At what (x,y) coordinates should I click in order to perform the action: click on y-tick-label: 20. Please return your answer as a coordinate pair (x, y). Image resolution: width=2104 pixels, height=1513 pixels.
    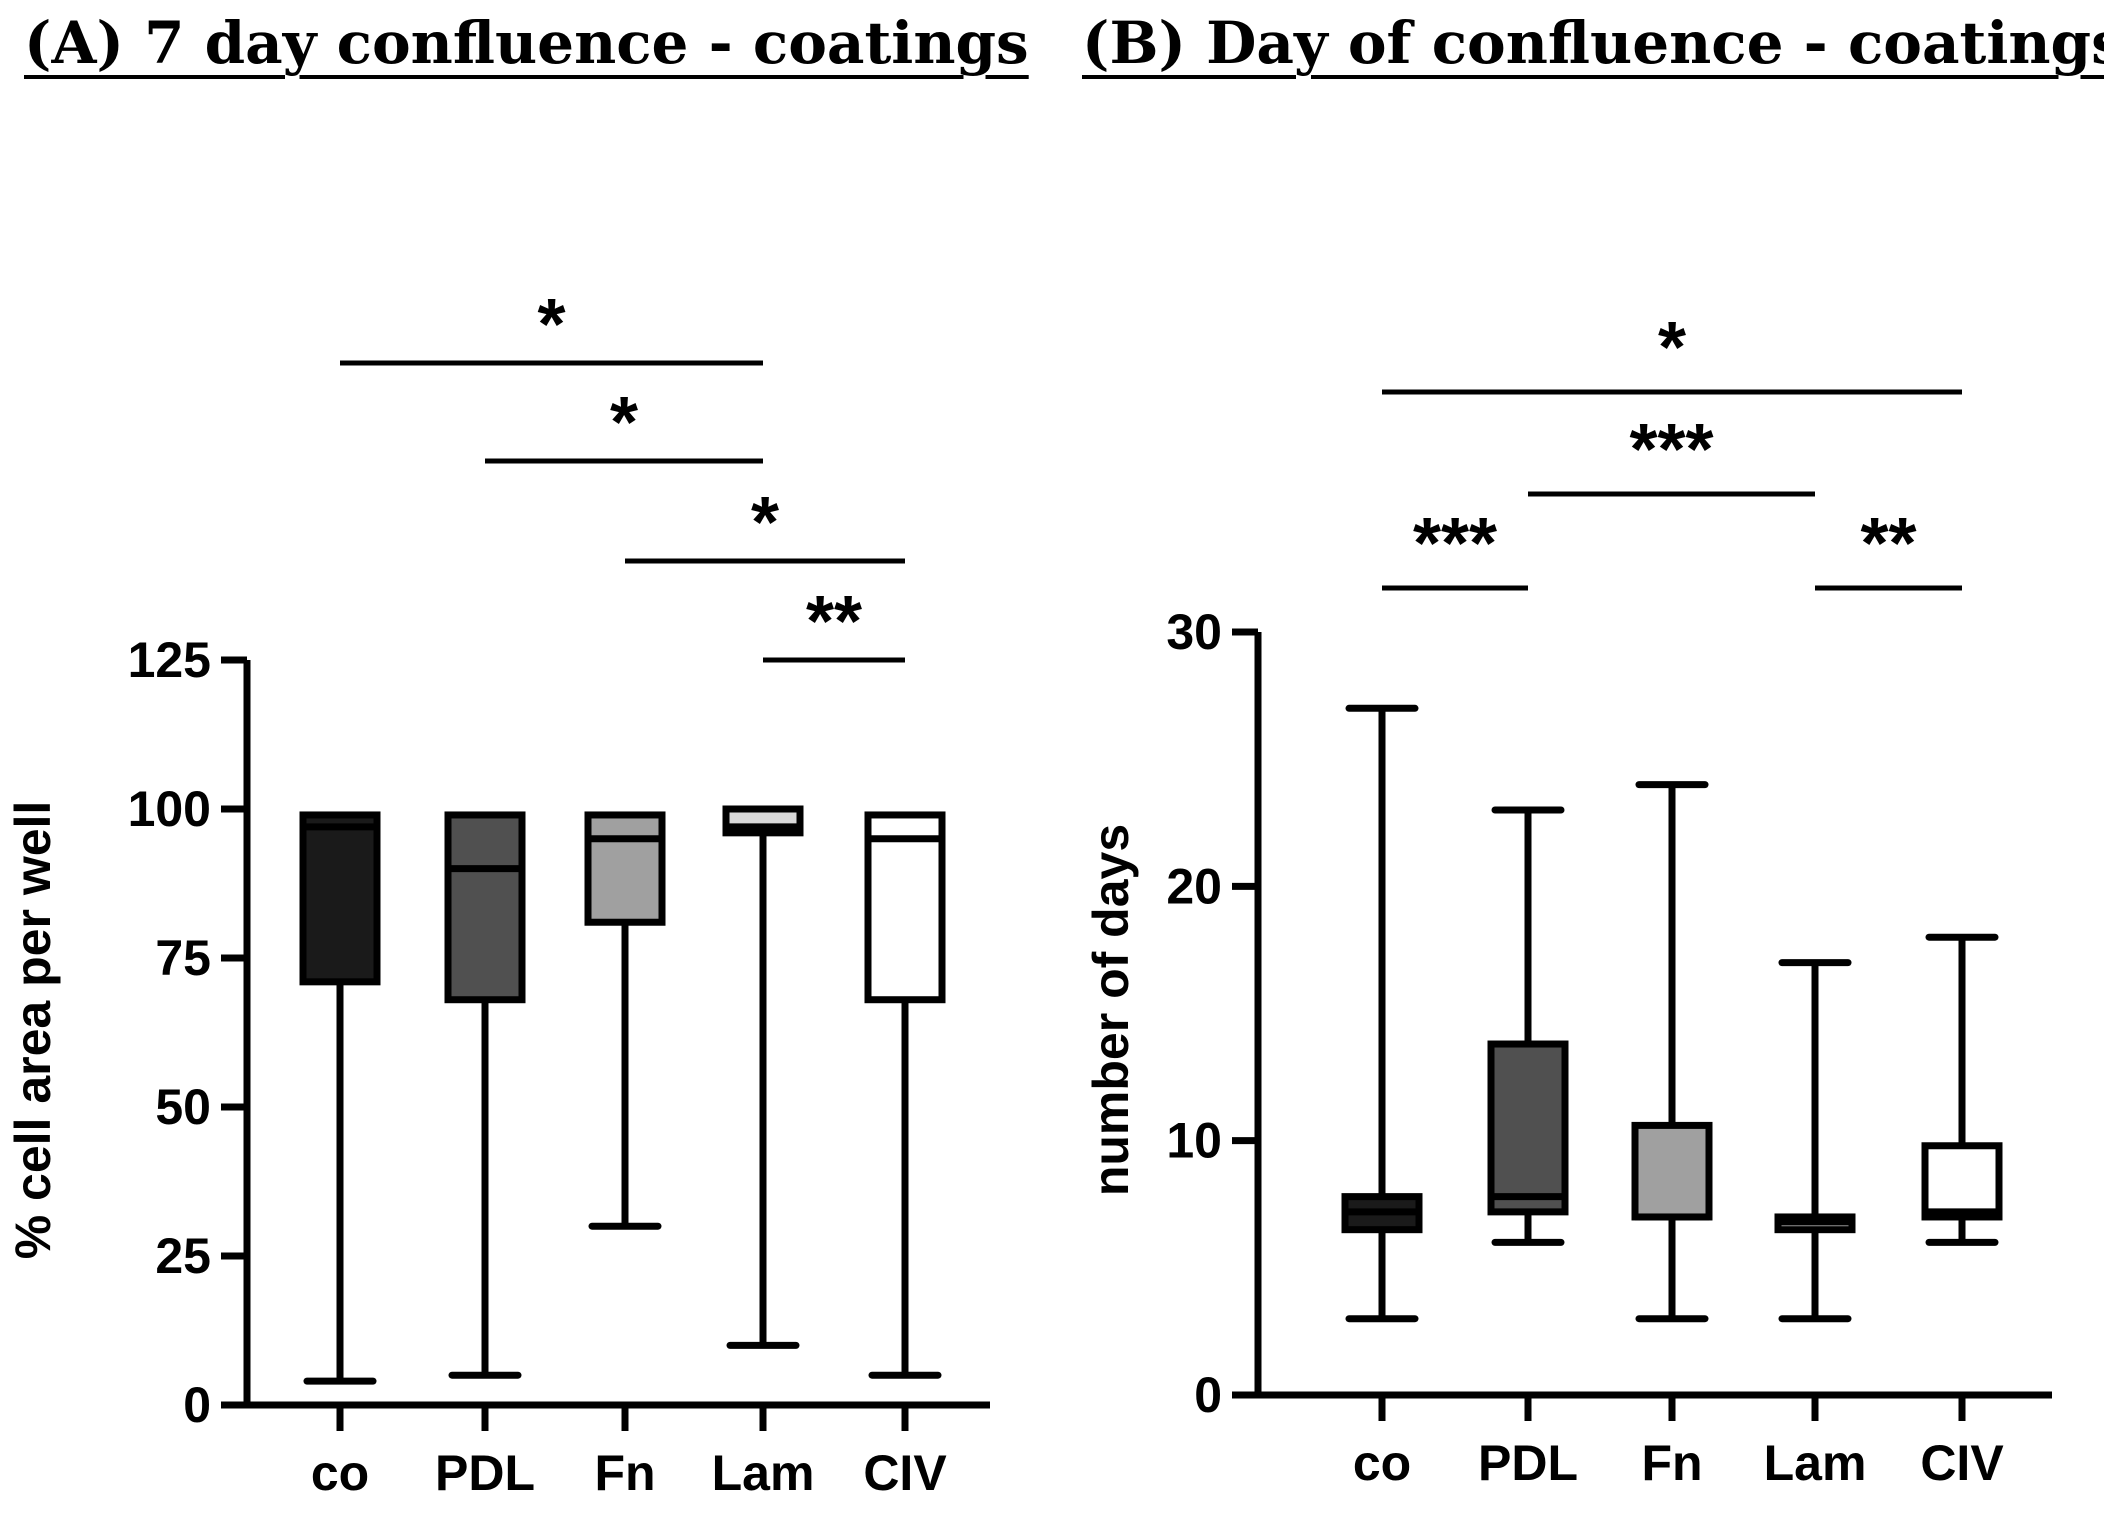
    Looking at the image, I should click on (1194, 886).